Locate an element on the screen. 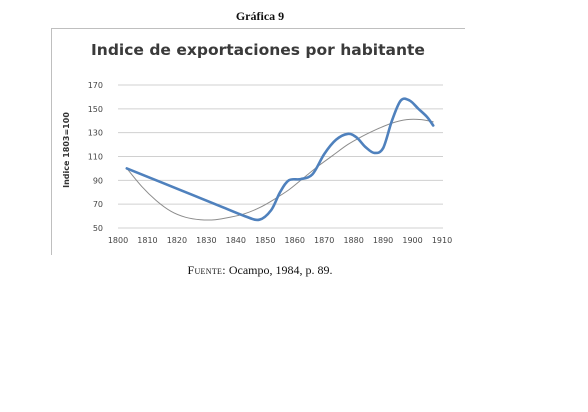  y-tick-label: 130 is located at coordinates (95, 133).